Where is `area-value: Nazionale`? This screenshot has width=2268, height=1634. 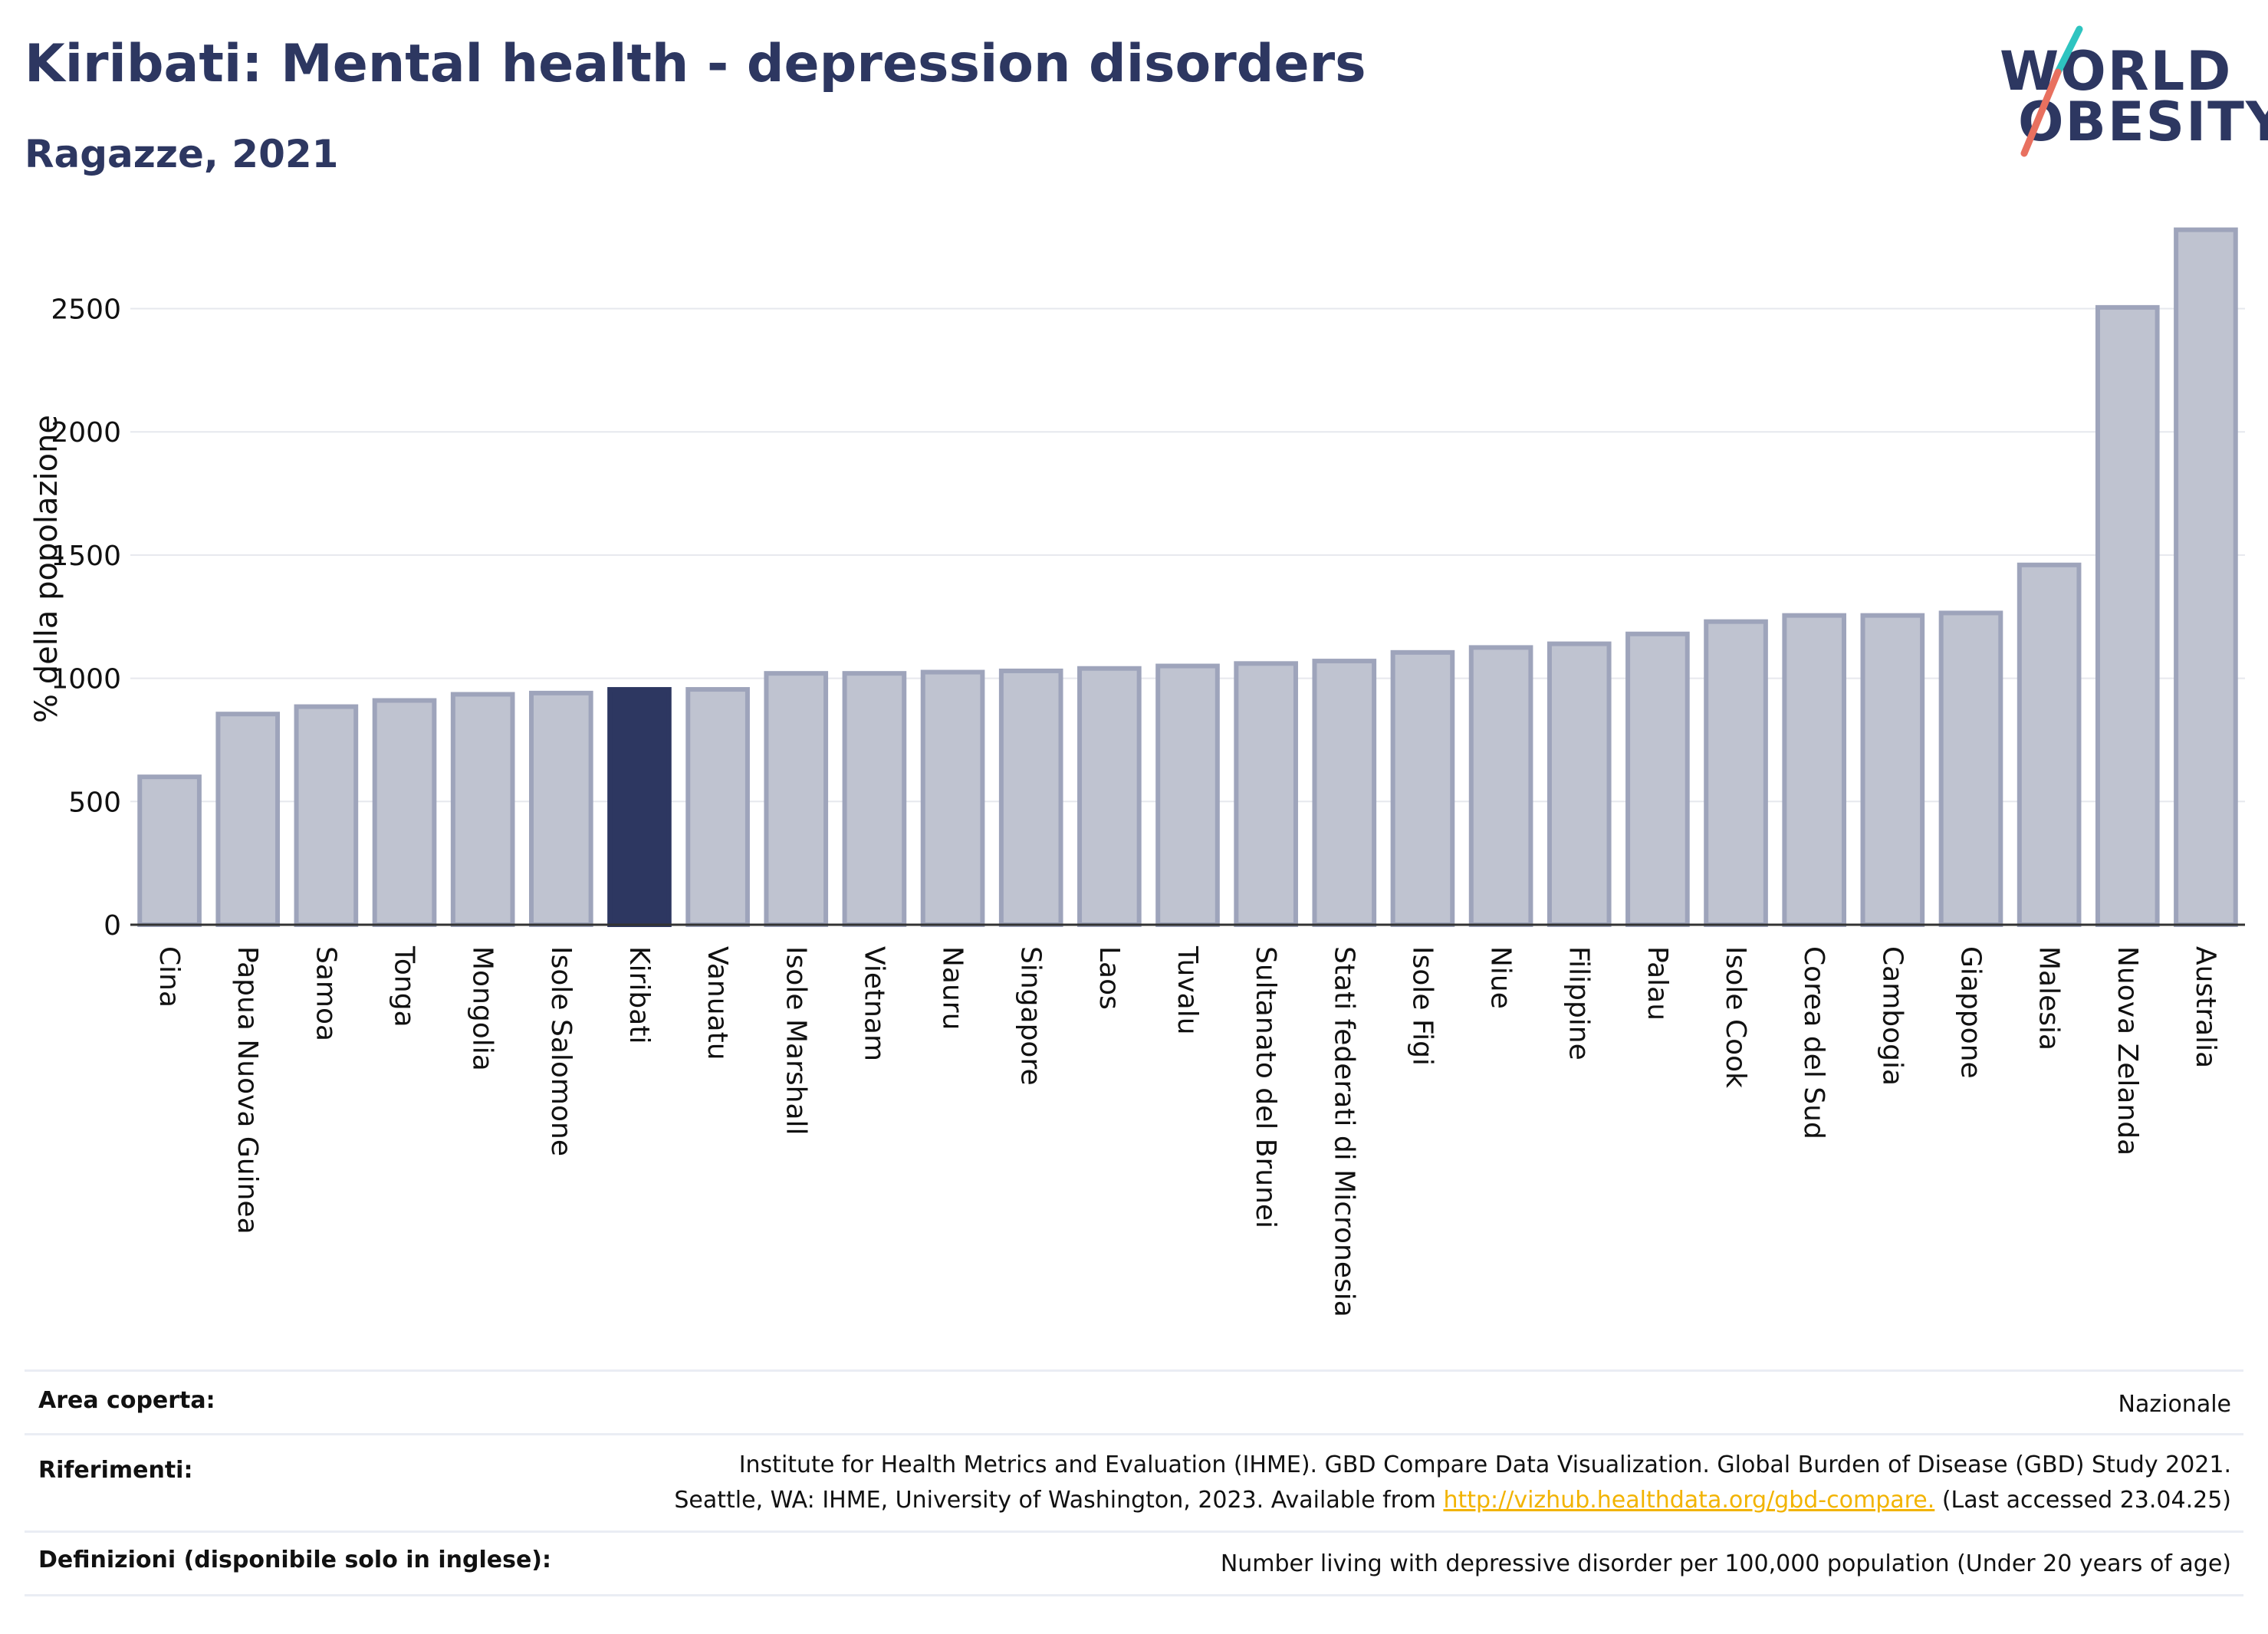
area-value: Nazionale is located at coordinates (2174, 1405).